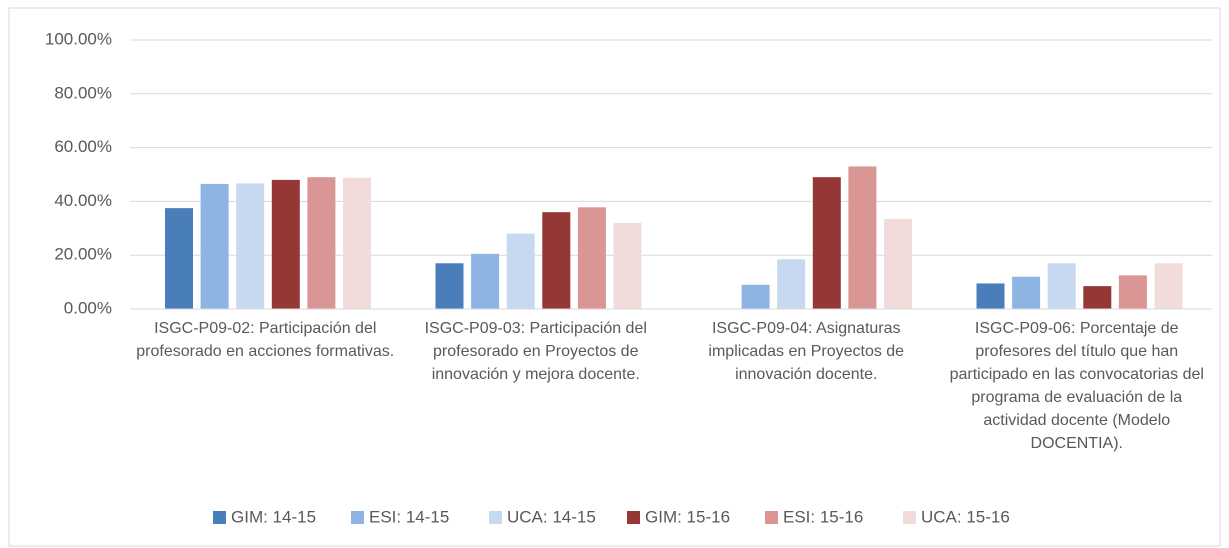  I want to click on legend-label: ESI: 15-16, so click(823, 516).